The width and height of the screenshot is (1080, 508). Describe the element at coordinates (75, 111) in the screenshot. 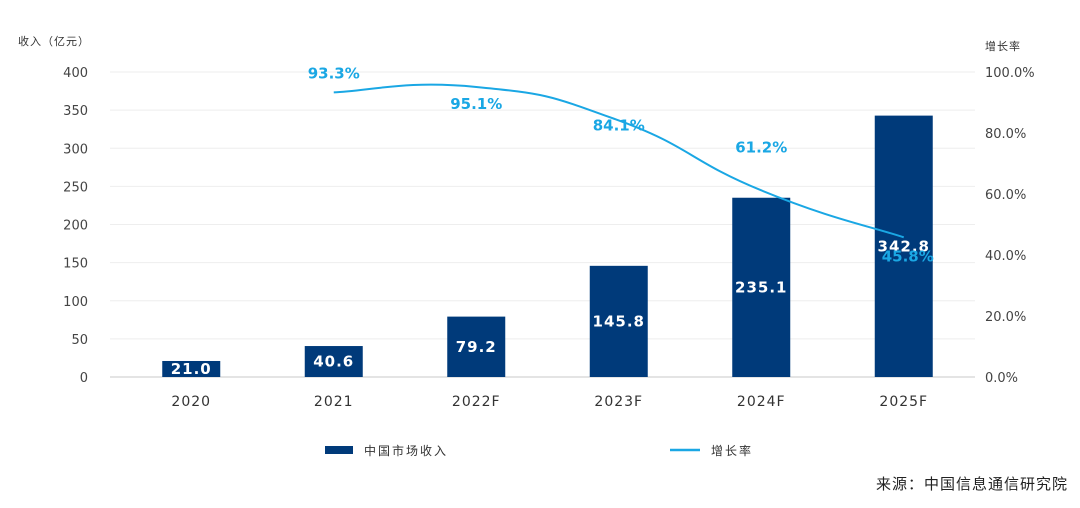

I see `left-tick-label: 350` at that location.